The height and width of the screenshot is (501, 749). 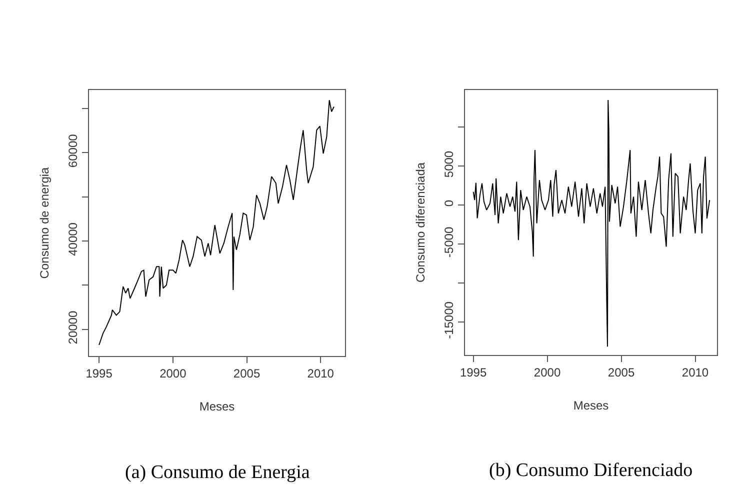 I want to click on y-tick-label: 40000, so click(x=73, y=239).